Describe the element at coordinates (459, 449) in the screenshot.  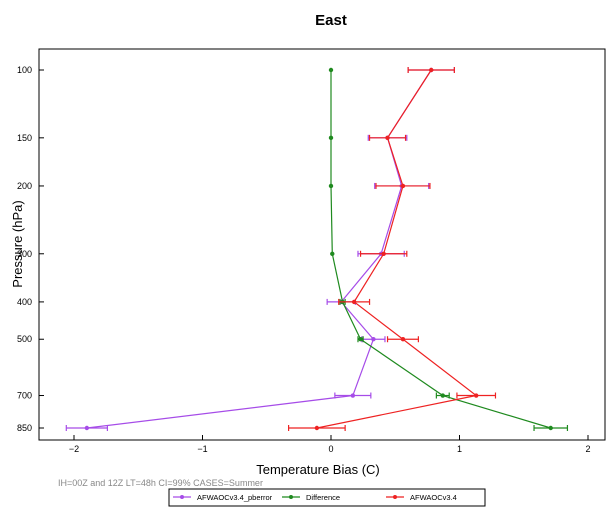
I see `x-tick-label-3: 1` at that location.